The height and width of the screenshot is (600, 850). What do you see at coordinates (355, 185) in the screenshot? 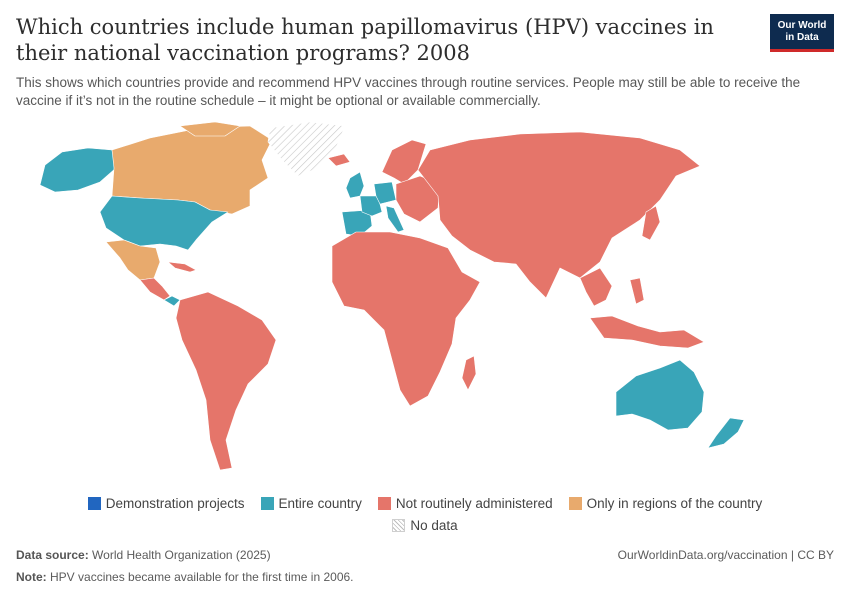
I see `region-united-kingdom` at bounding box center [355, 185].